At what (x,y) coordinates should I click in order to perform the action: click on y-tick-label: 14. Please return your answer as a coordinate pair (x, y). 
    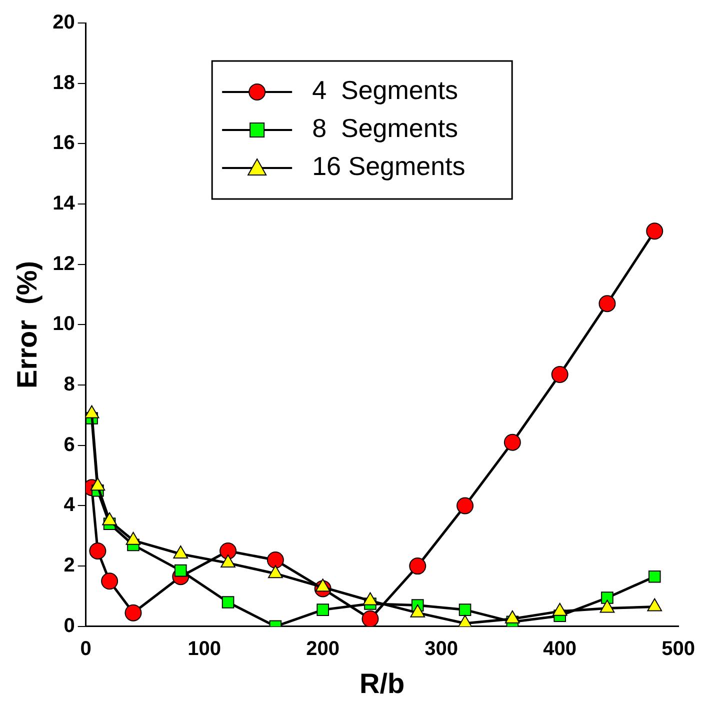
    Looking at the image, I should click on (64, 203).